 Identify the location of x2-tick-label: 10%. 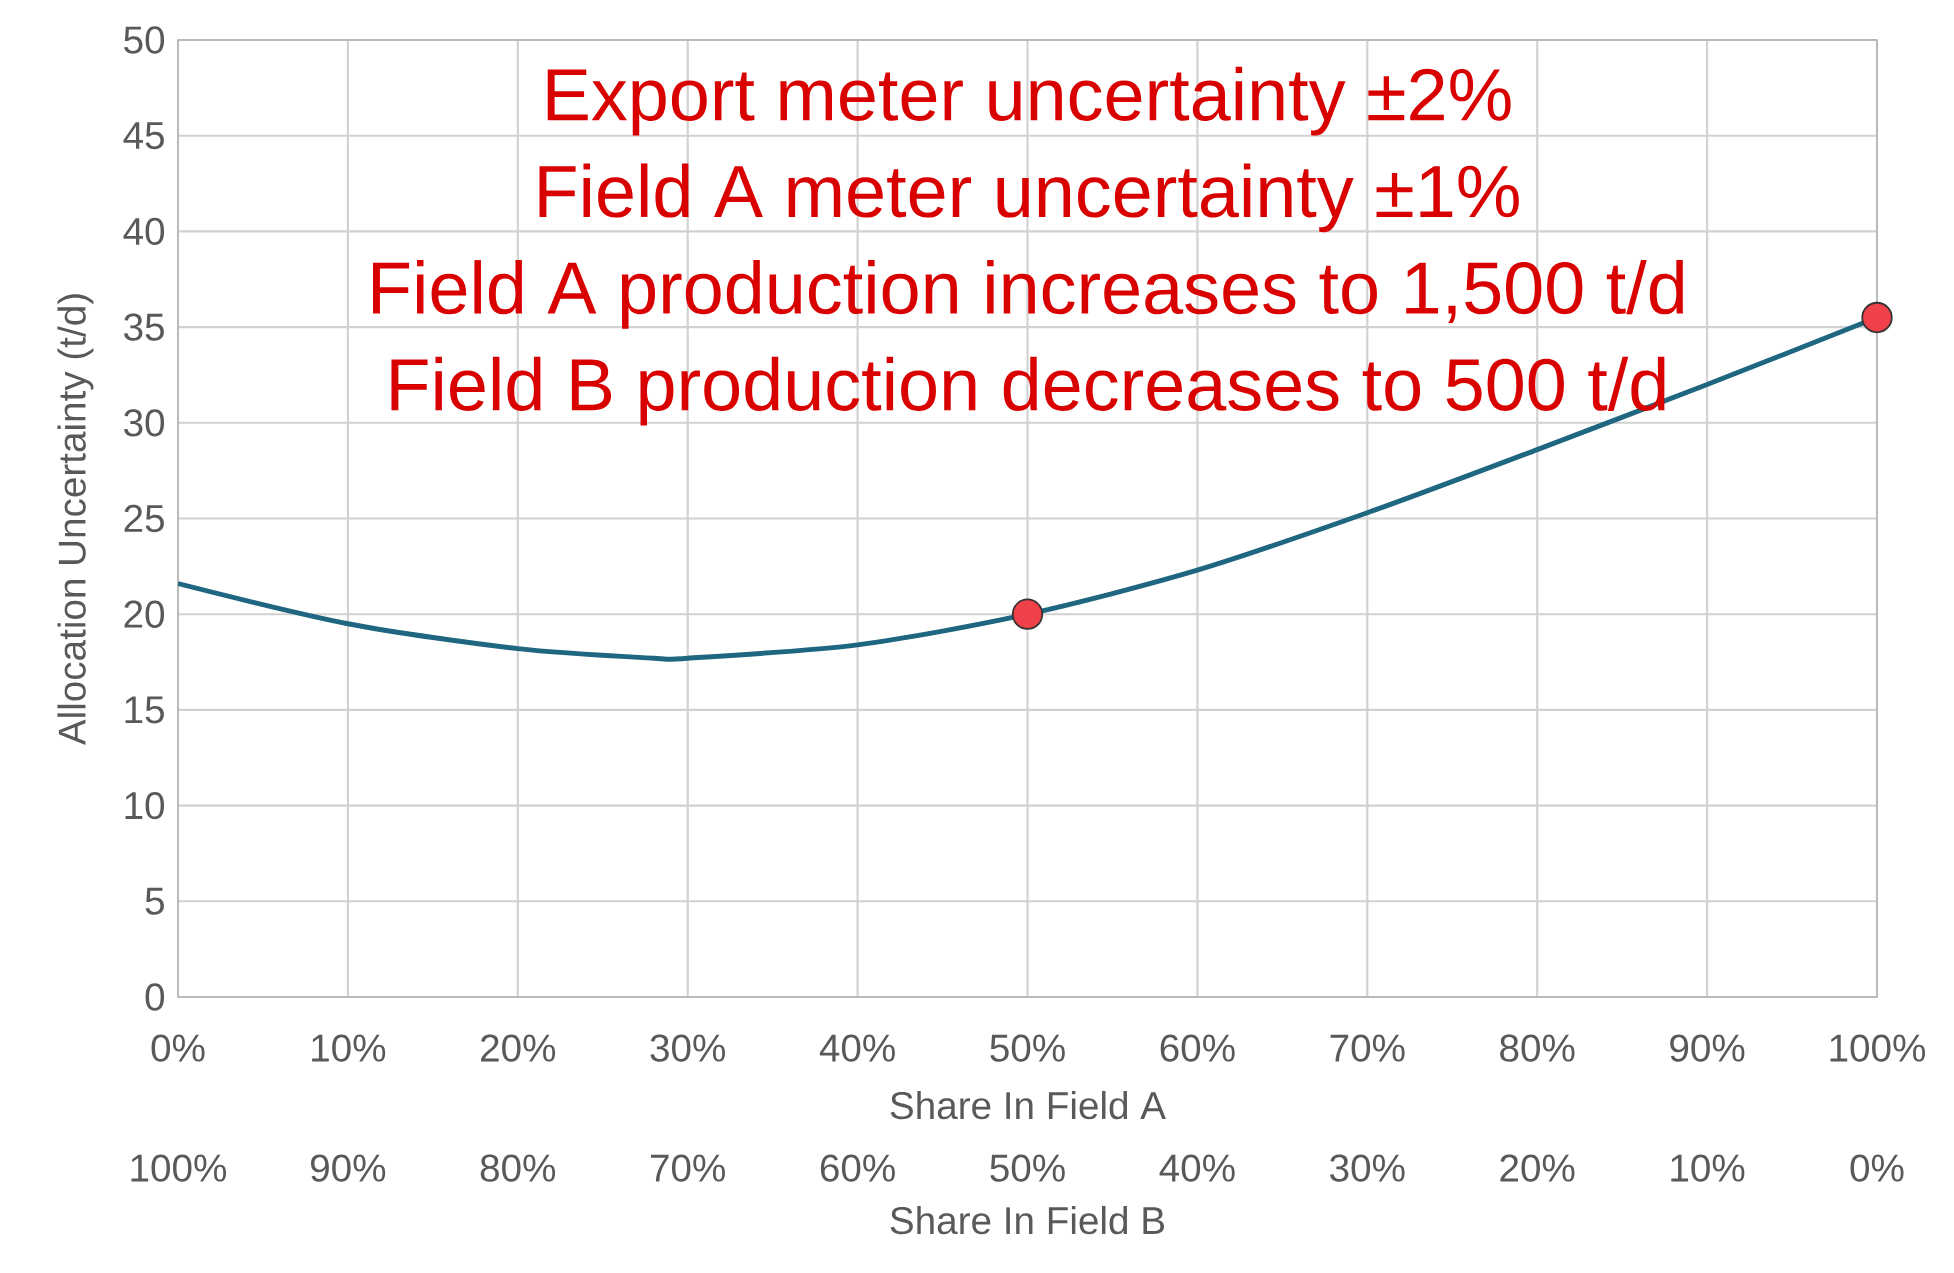
(1708, 1168).